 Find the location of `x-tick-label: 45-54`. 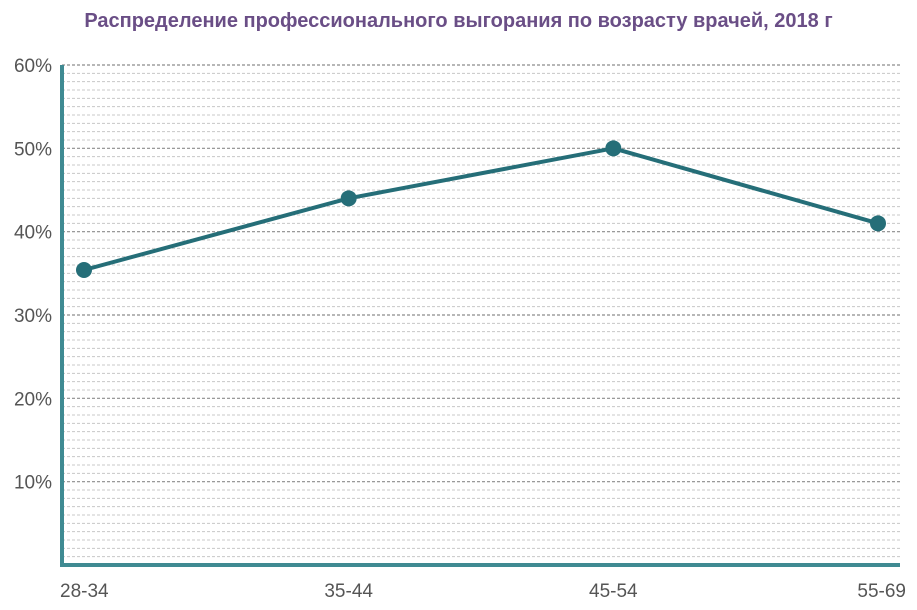

x-tick-label: 45-54 is located at coordinates (613, 591).